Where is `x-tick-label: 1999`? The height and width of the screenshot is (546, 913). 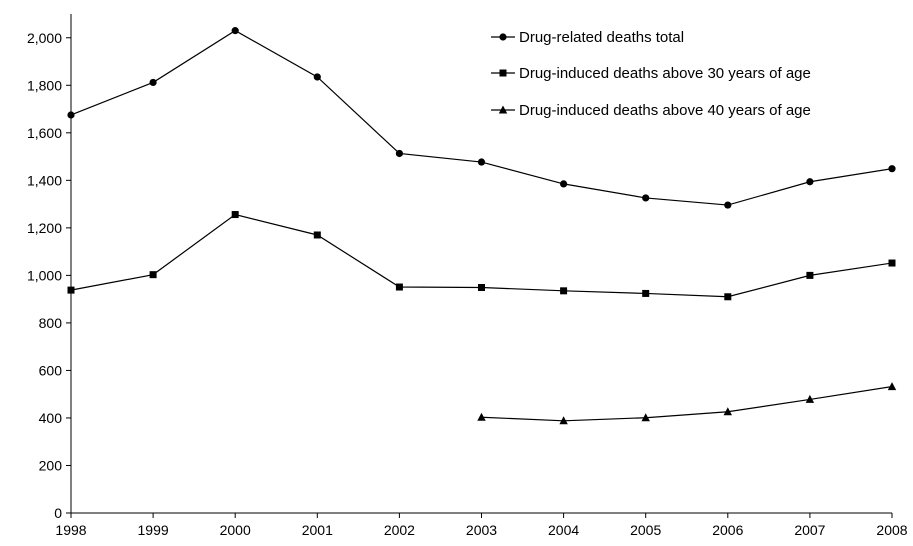
x-tick-label: 1999 is located at coordinates (153, 530).